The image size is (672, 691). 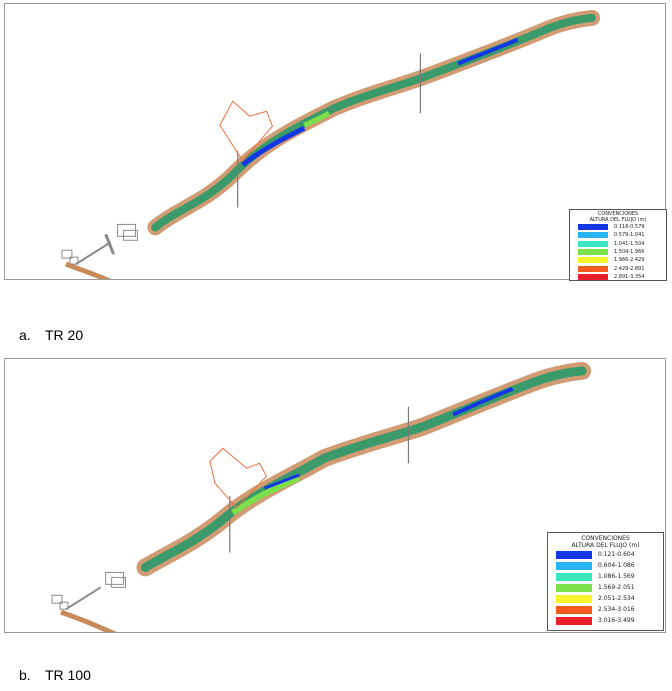 I want to click on legend-entry: 0.604-1.086, so click(x=609, y=565).